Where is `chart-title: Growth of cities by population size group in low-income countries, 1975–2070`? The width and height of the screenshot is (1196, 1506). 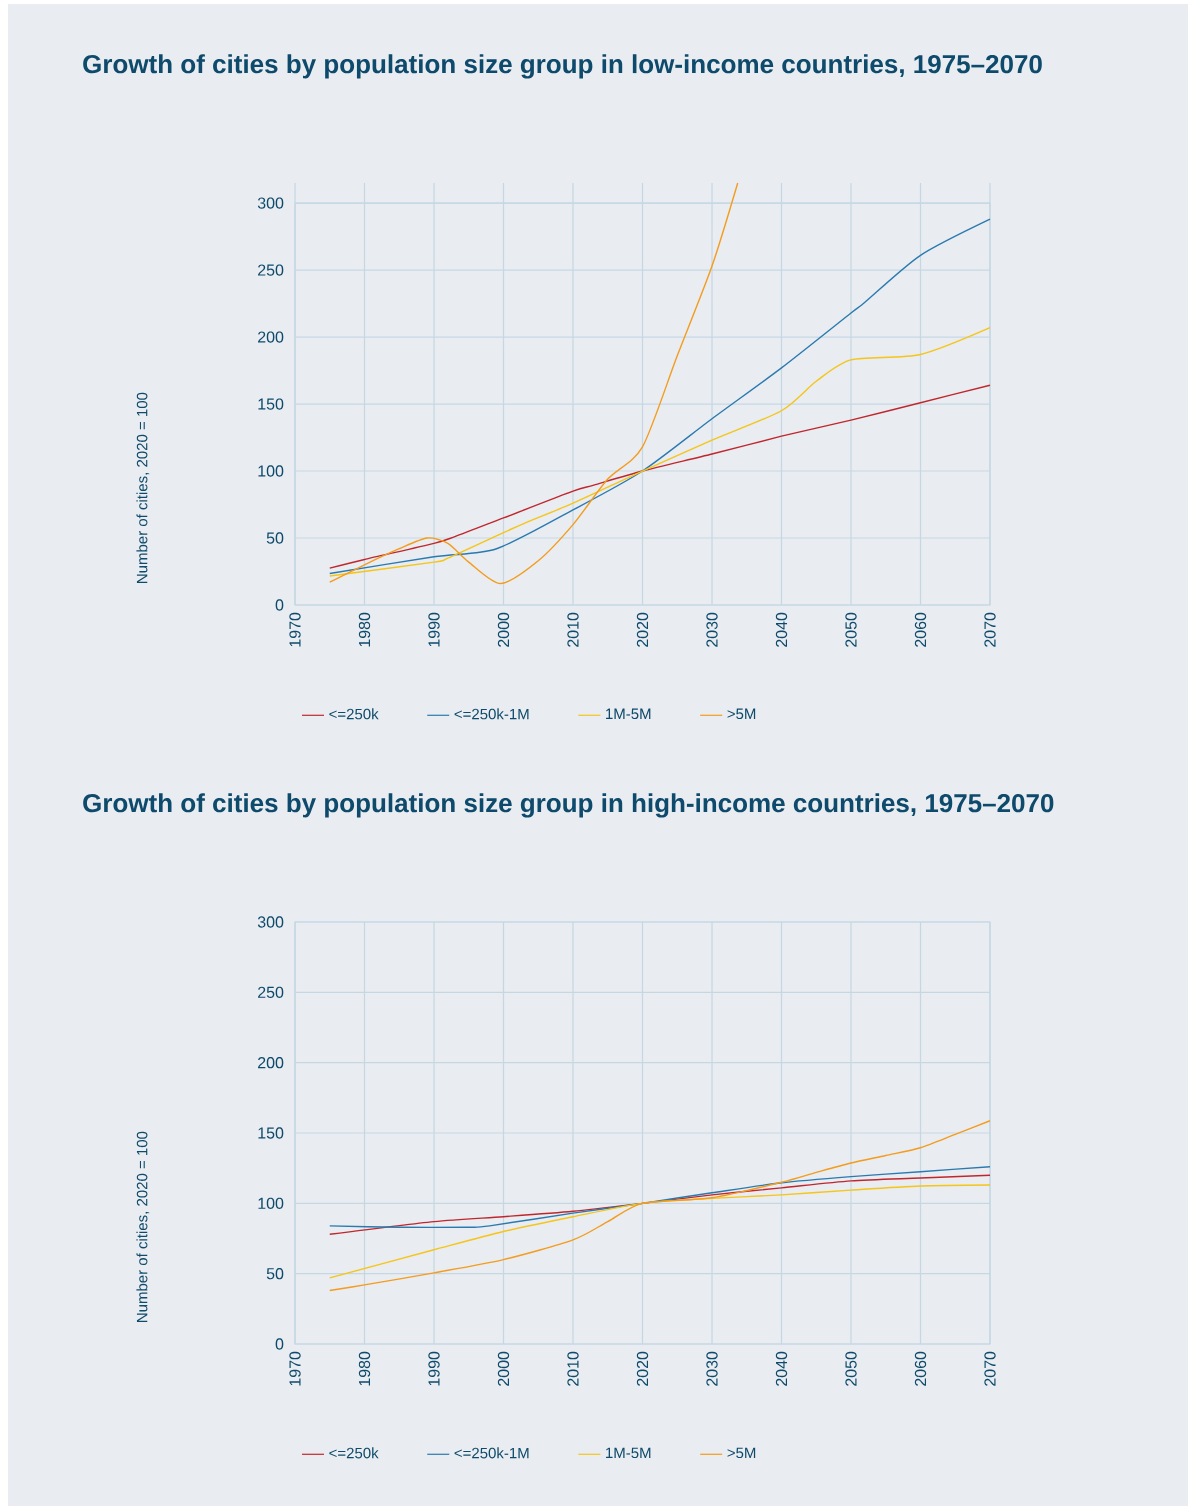
chart-title: Growth of cities by population size group in low-income countries, 1975–2070 is located at coordinates (562, 66).